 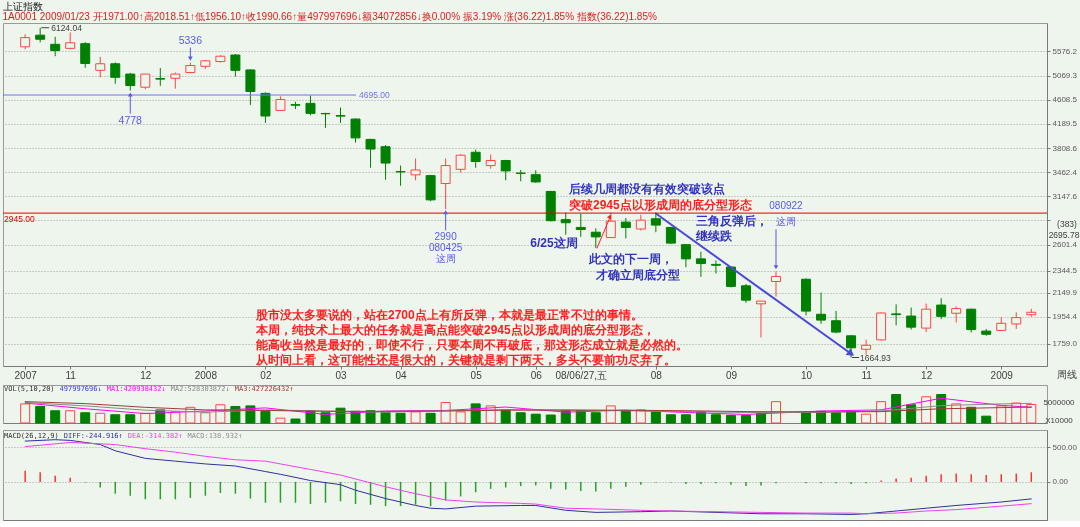 What do you see at coordinates (1065, 172) in the screenshot?
I see `y-tick-label: 3462.4` at bounding box center [1065, 172].